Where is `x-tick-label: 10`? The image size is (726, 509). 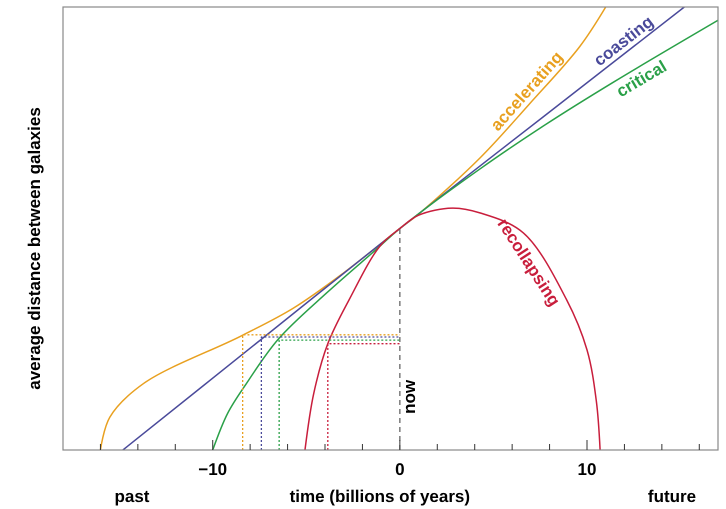
x-tick-label: 10 is located at coordinates (587, 469).